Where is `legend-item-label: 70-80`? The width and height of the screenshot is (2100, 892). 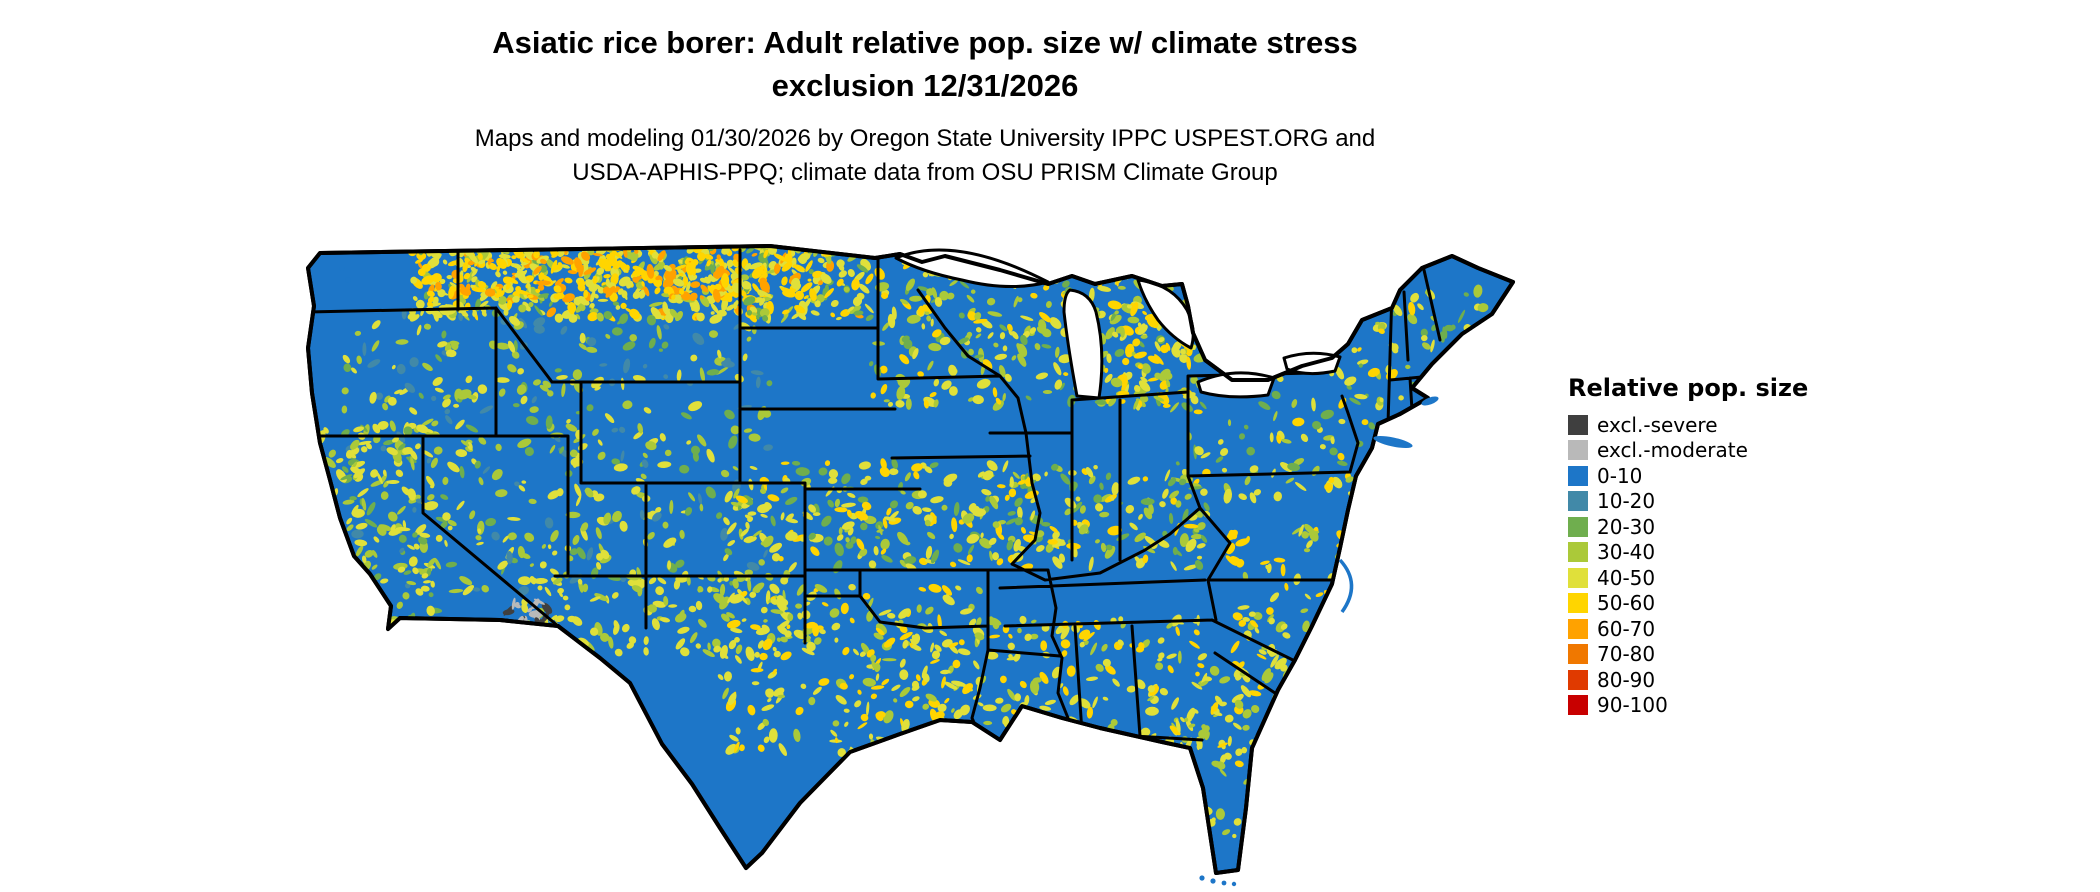
legend-item-label: 70-80 is located at coordinates (1626, 654).